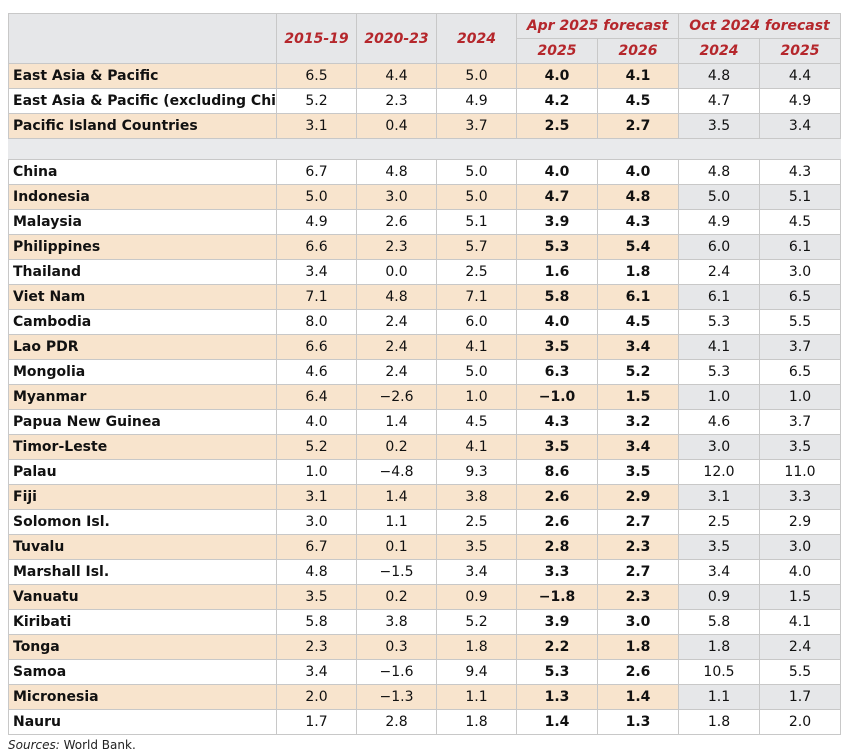 The image size is (848, 756). I want to click on spacer-row, so click(425, 149).